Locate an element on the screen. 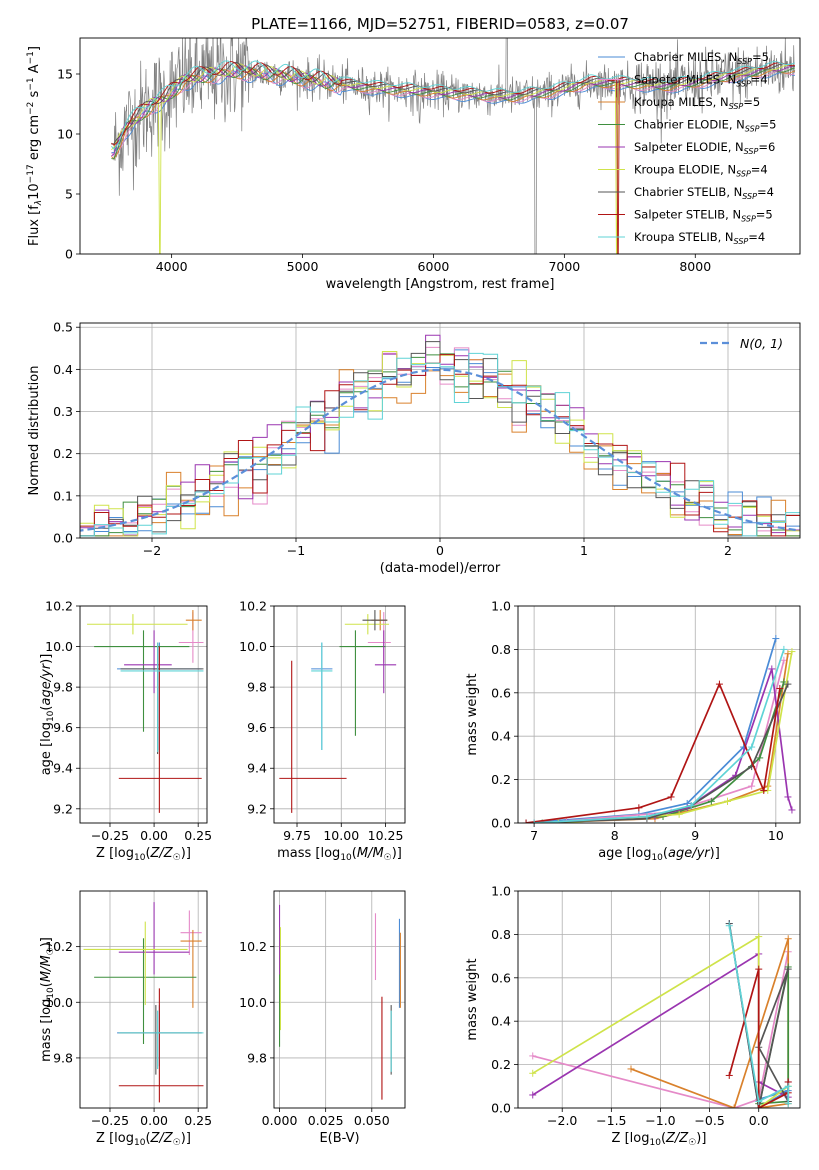  ebv-mass-plot-area is located at coordinates (339, 1002).